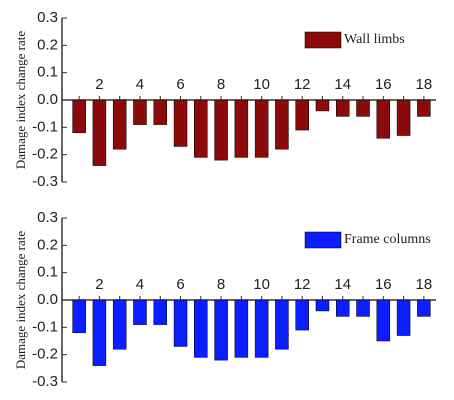 This screenshot has width=454, height=400. What do you see at coordinates (387, 239) in the screenshot?
I see `legend-label: Frame columns` at bounding box center [387, 239].